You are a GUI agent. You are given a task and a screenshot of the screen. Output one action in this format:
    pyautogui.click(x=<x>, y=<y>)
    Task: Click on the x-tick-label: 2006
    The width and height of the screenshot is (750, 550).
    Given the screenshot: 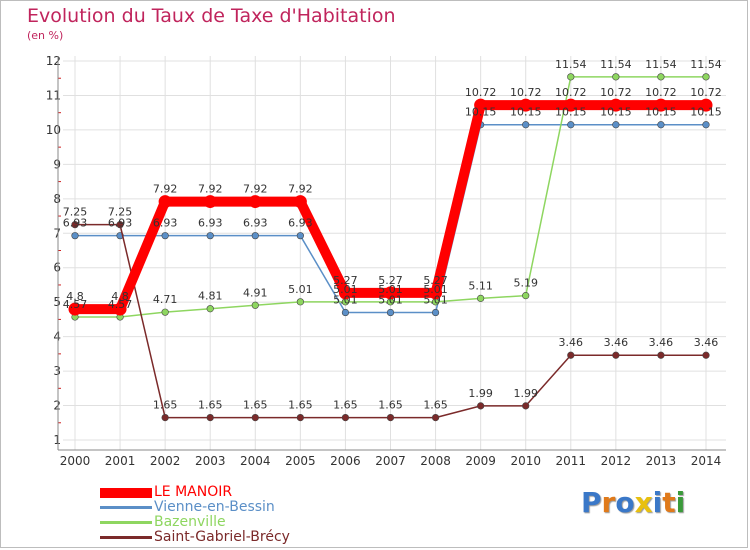 What is the action you would take?
    pyautogui.click(x=345, y=461)
    